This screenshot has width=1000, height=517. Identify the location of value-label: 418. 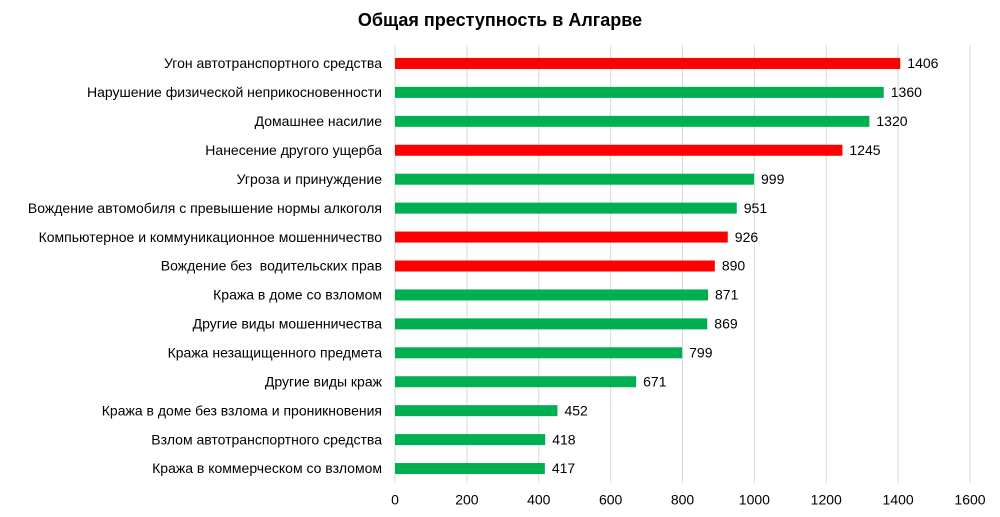
(564, 439).